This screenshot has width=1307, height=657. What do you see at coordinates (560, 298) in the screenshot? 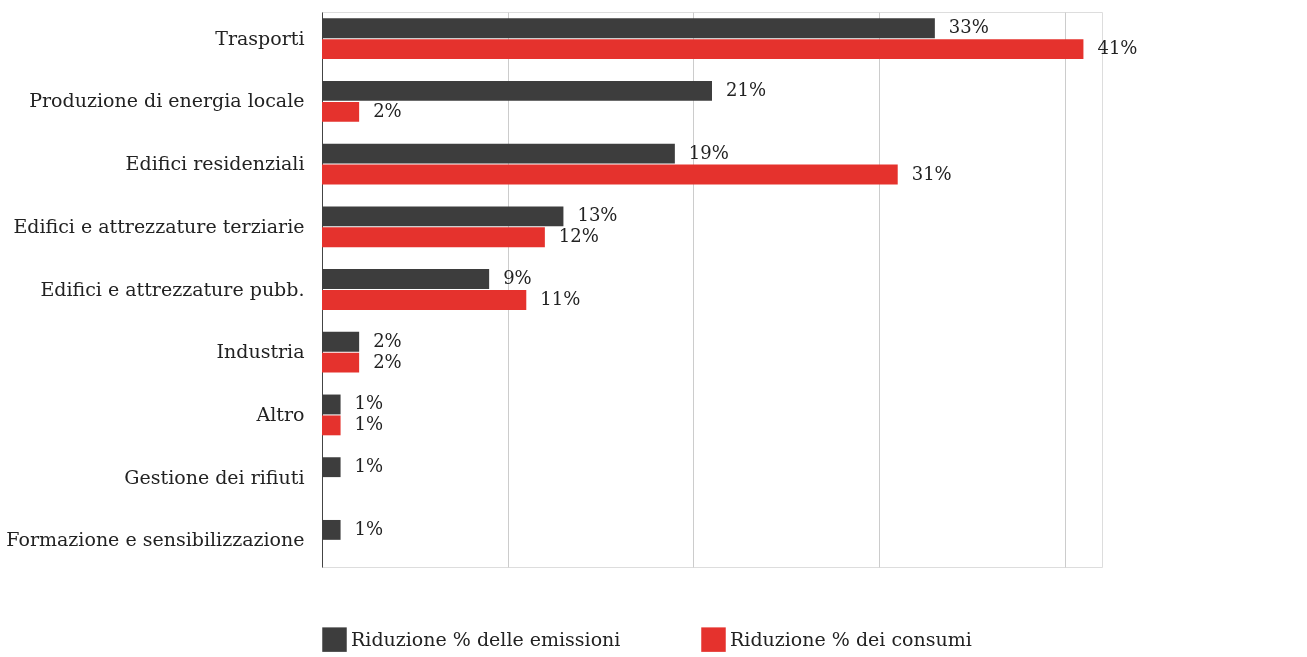
I see `data-label: 11%` at bounding box center [560, 298].